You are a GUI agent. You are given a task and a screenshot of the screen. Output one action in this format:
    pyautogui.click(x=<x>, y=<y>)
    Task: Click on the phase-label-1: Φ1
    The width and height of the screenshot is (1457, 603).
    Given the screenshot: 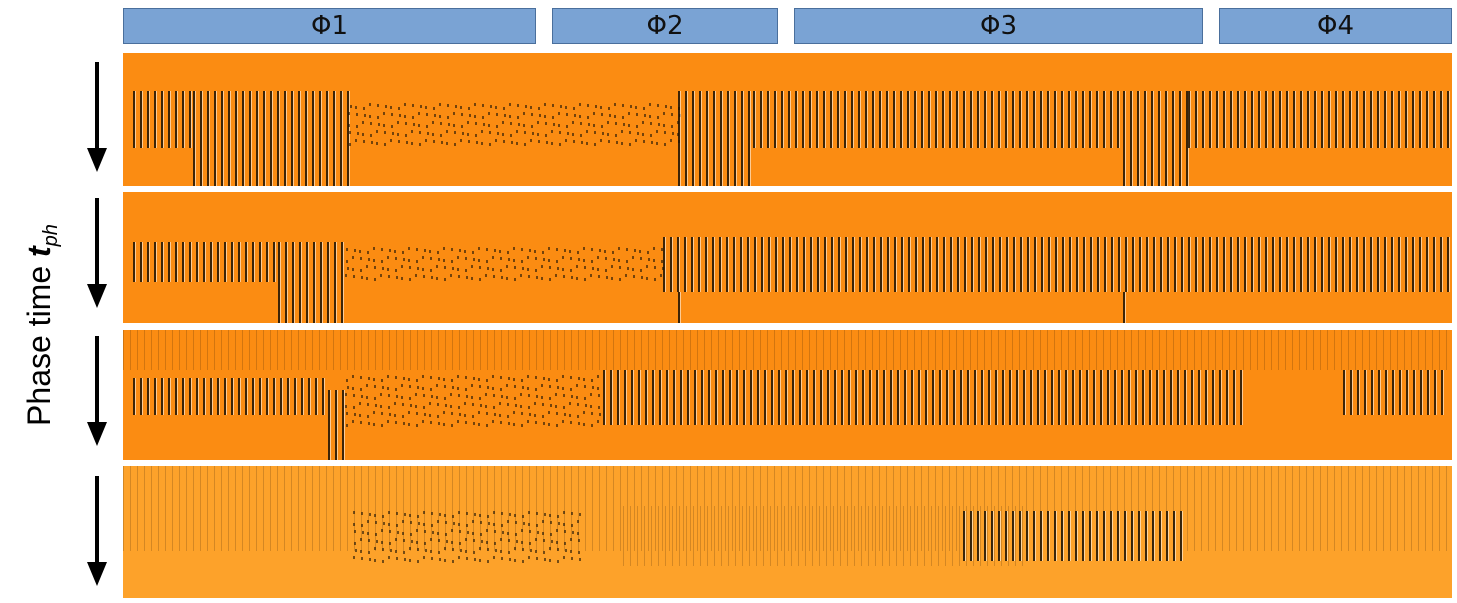 What is the action you would take?
    pyautogui.click(x=329, y=26)
    